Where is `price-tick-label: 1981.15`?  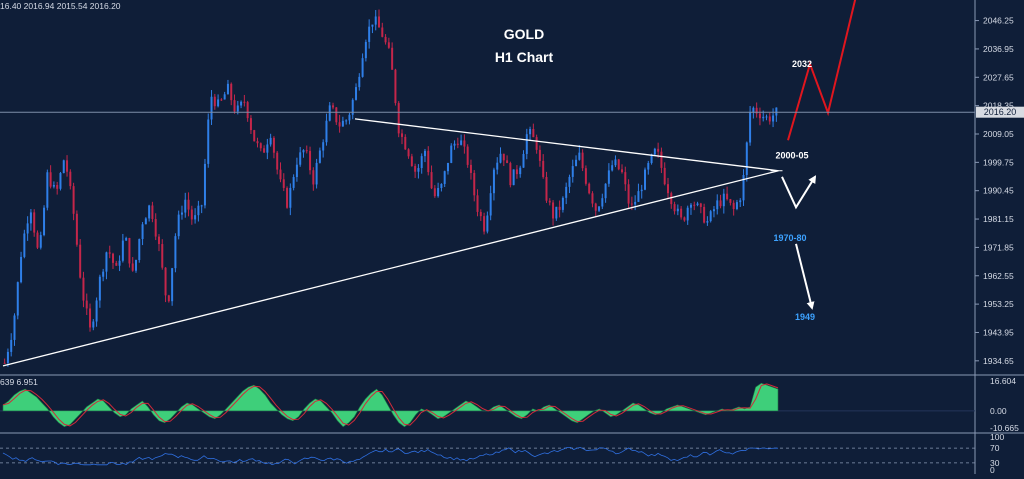 price-tick-label: 1981.15 is located at coordinates (998, 219).